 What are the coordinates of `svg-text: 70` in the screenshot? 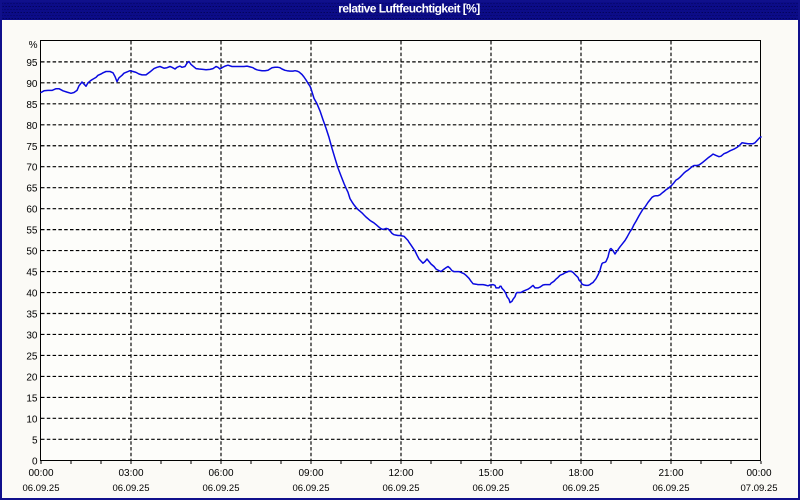 It's located at (32, 168).